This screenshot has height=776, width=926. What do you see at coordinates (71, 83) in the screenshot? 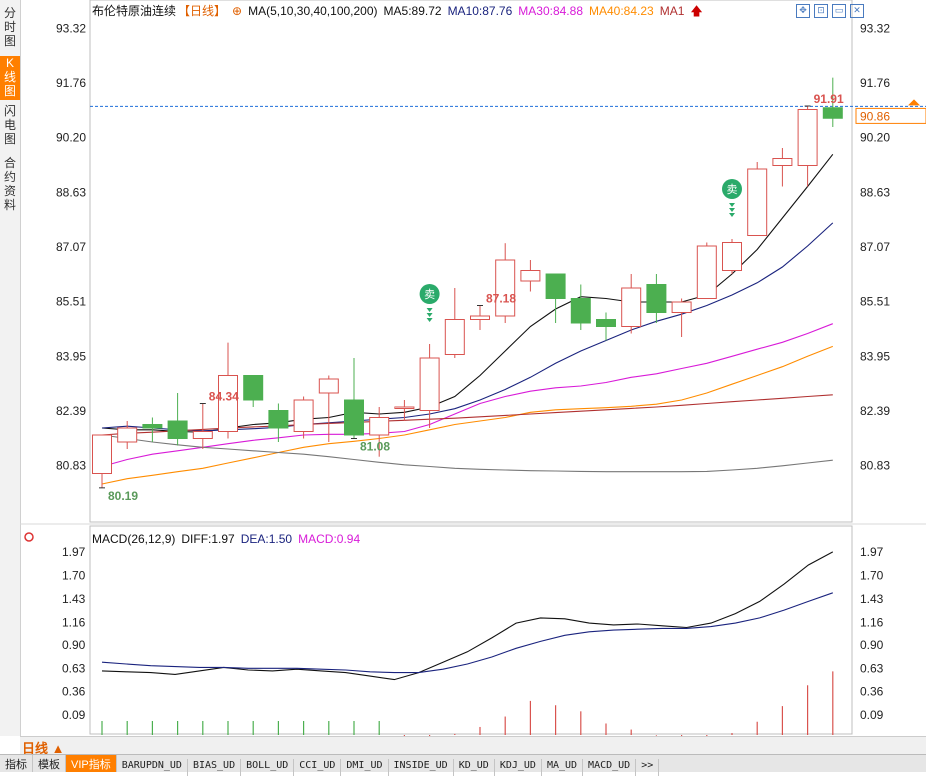
I see `price-tick-left: 91.76` at bounding box center [71, 83].